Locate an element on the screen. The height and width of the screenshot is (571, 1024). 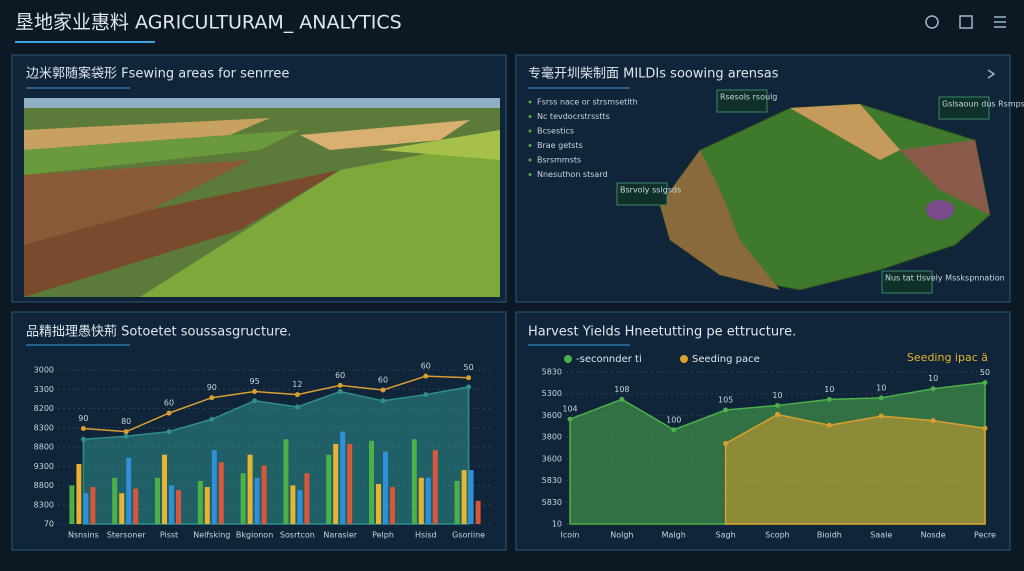
x-axis-label: Scoph is located at coordinates (777, 535).